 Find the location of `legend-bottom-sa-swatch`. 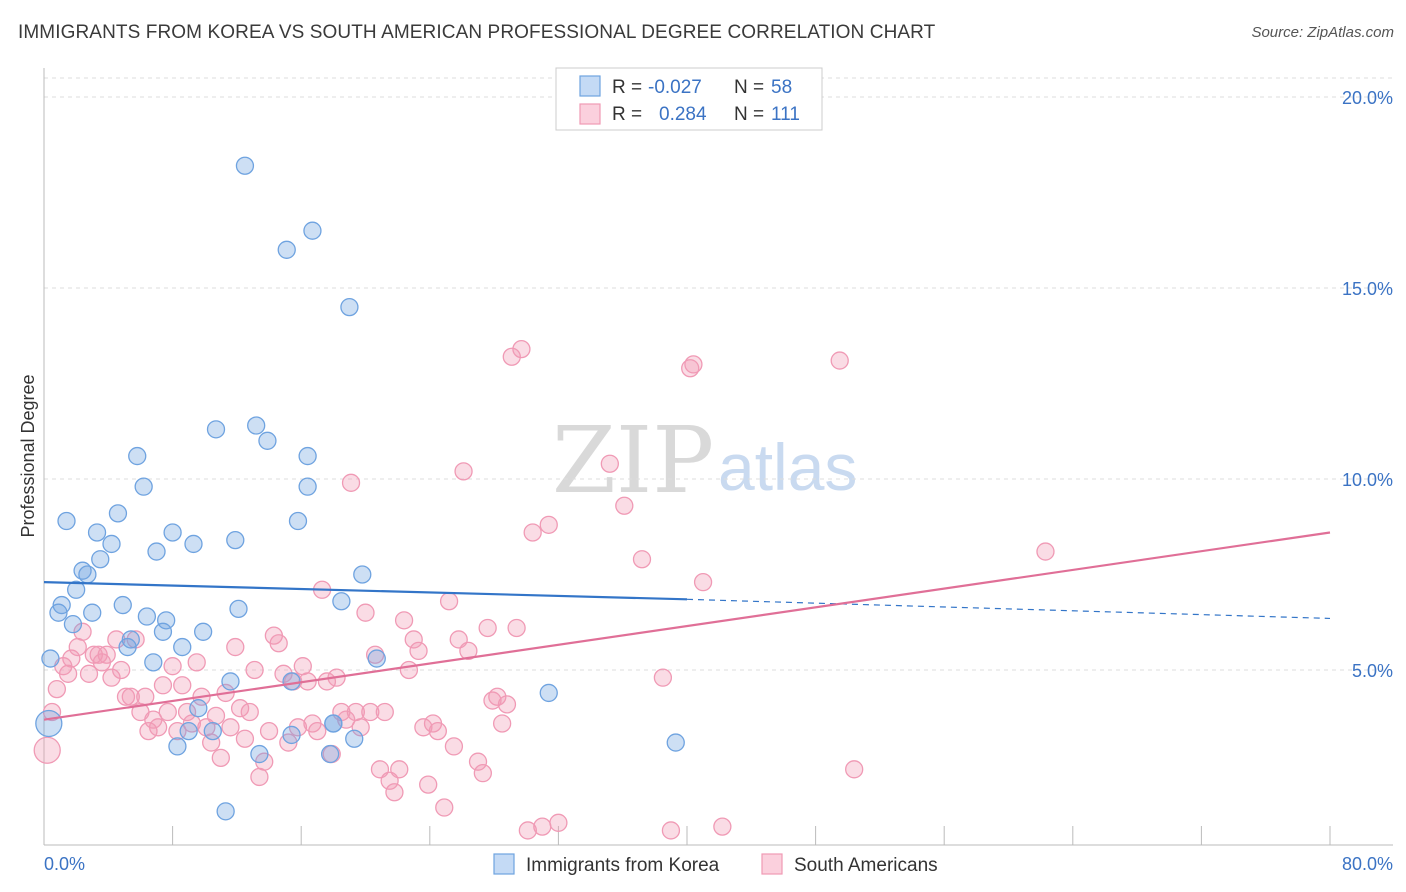

legend-bottom-sa-swatch is located at coordinates (772, 864).